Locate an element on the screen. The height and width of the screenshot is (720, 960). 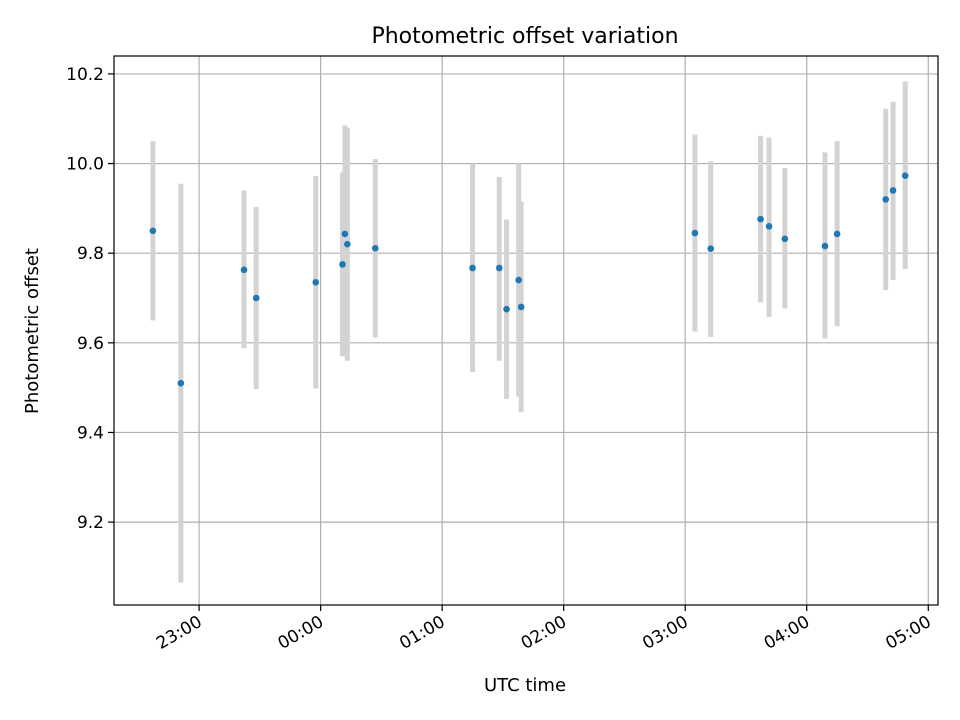
y-tick-label: 10.2 is located at coordinates (85, 75).